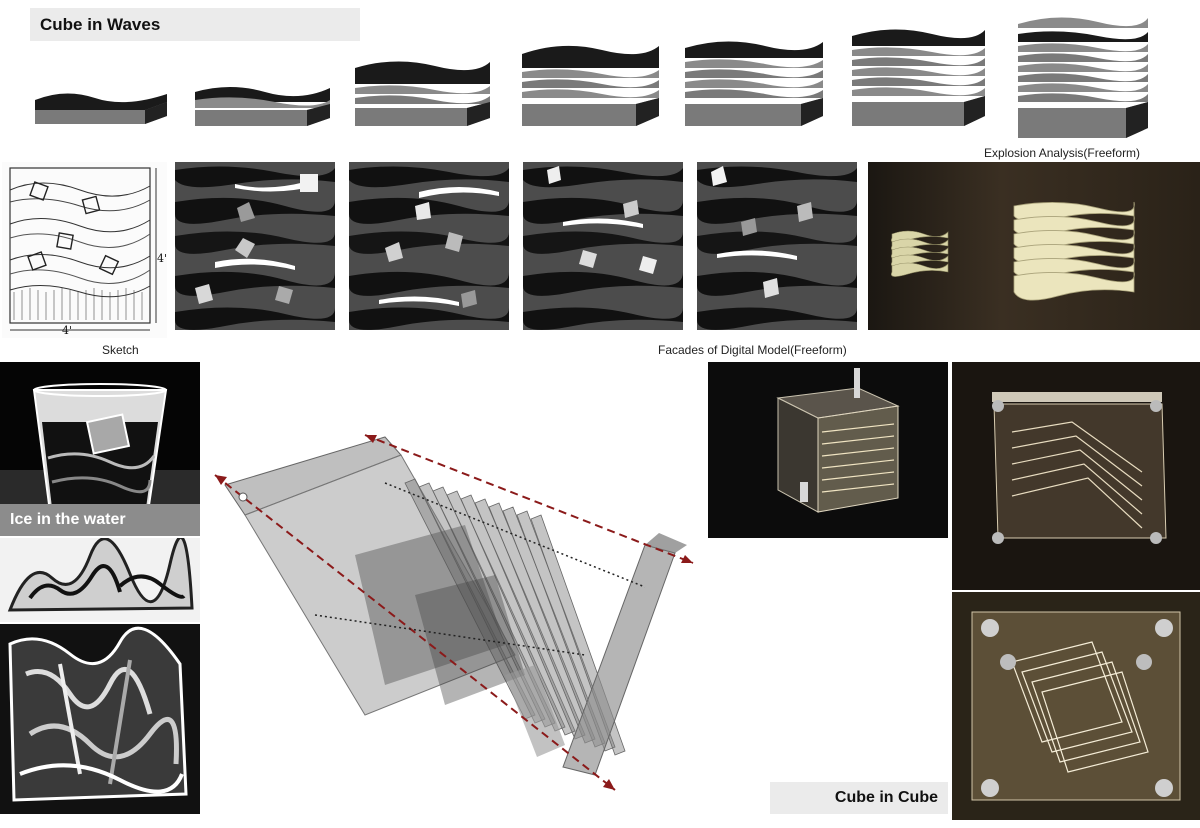 This screenshot has height=828, width=1200. What do you see at coordinates (828, 450) in the screenshot?
I see `cube-photo-small` at bounding box center [828, 450].